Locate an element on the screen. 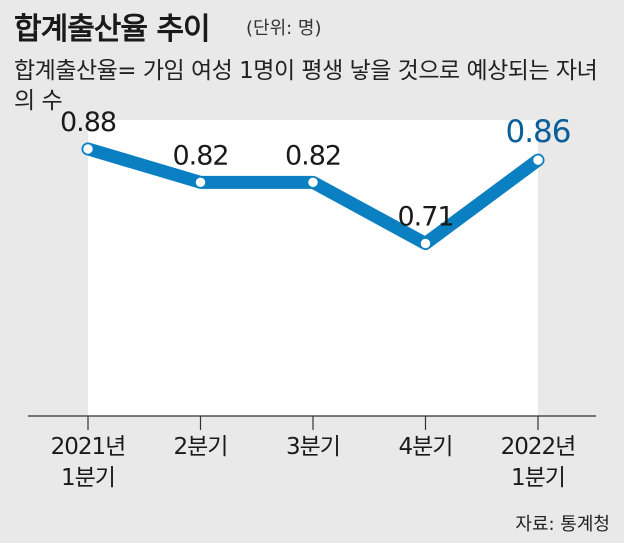 This screenshot has height=543, width=624. x-tick-label: 4분기 is located at coordinates (426, 447).